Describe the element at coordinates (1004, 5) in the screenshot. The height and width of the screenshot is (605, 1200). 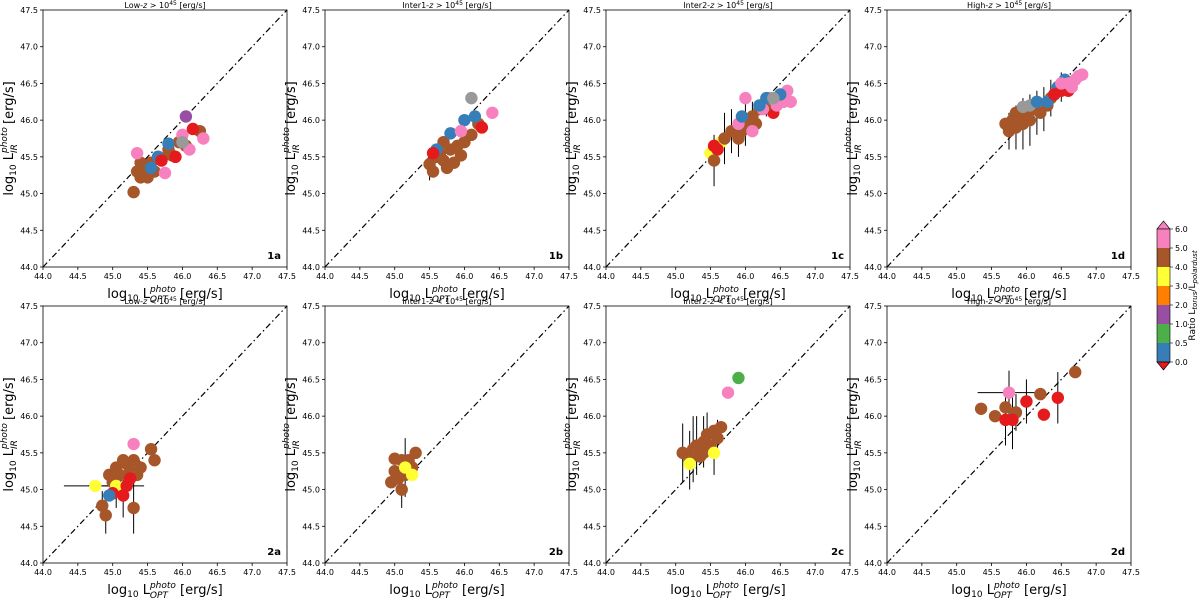
I see `title-part: > 10` at that location.